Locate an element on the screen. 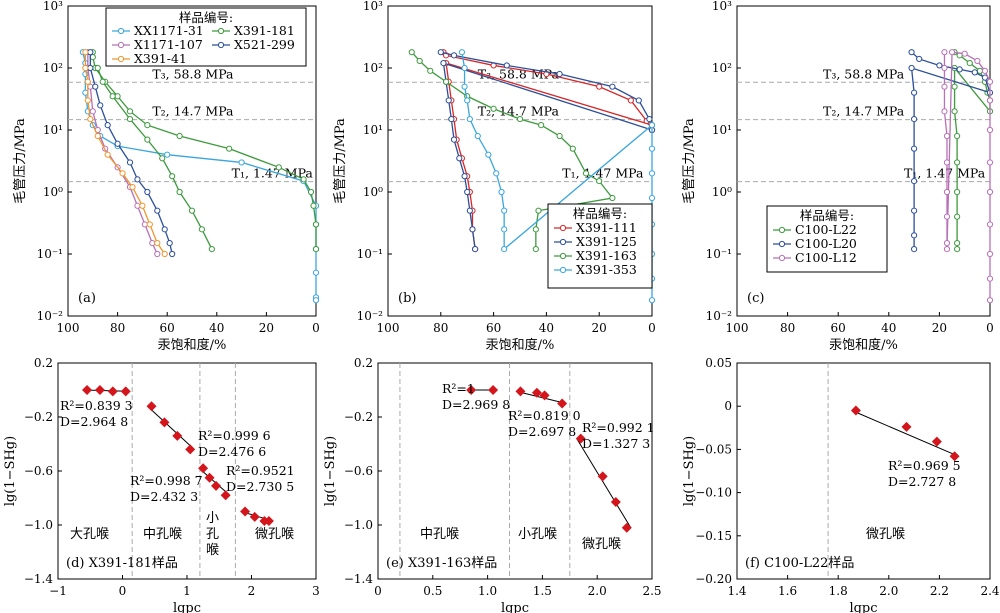 The height and width of the screenshot is (613, 1000). y-tick-label: 0.2 is located at coordinates (43, 363).